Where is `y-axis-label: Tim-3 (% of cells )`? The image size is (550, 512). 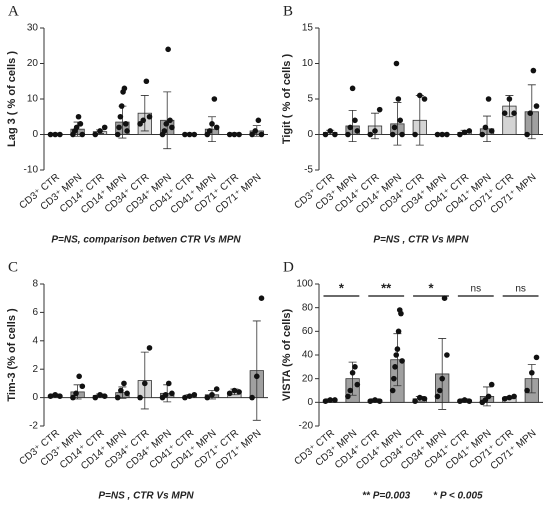 y-axis-label: Tim-3 (% of cells ) is located at coordinates (12, 355).